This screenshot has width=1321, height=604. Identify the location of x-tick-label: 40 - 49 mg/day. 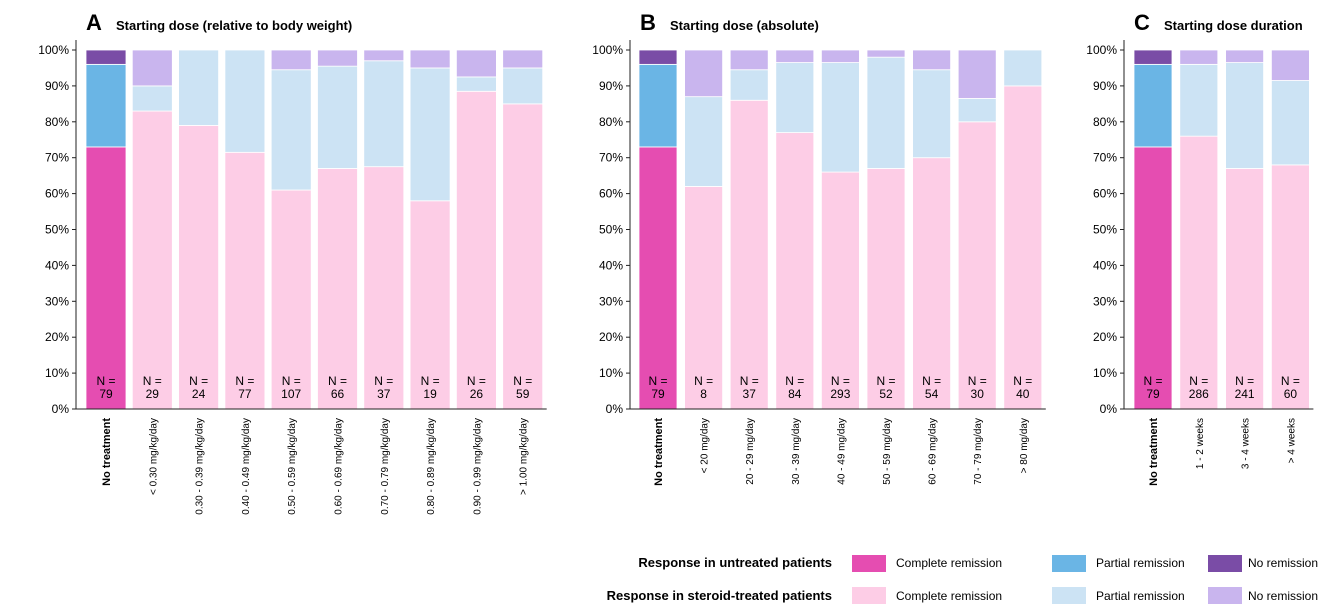
(841, 451).